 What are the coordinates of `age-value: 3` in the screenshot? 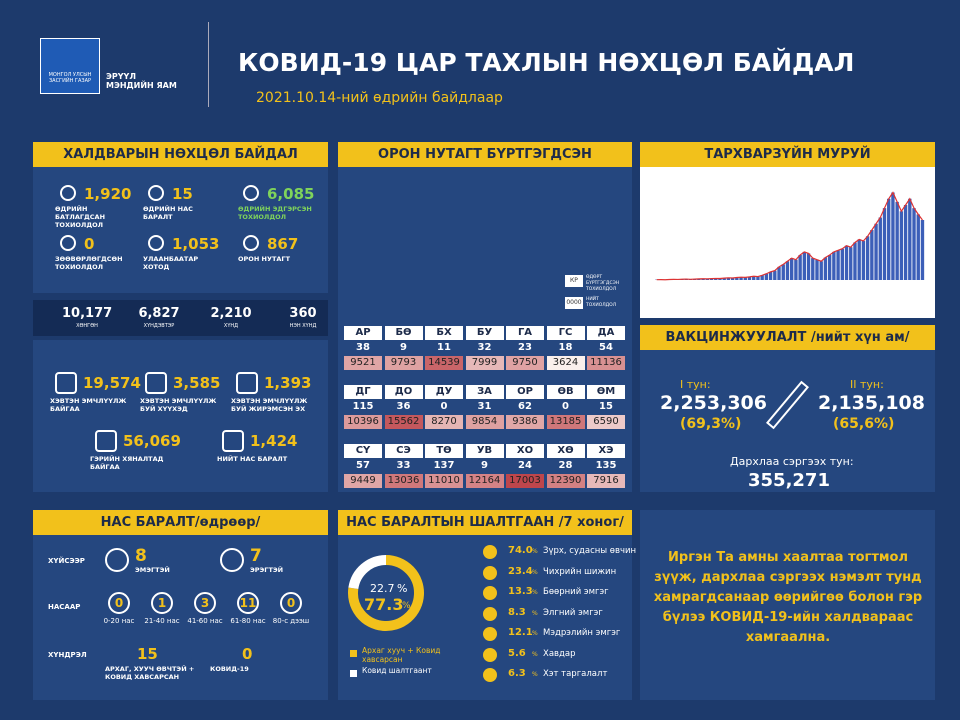 It's located at (205, 603).